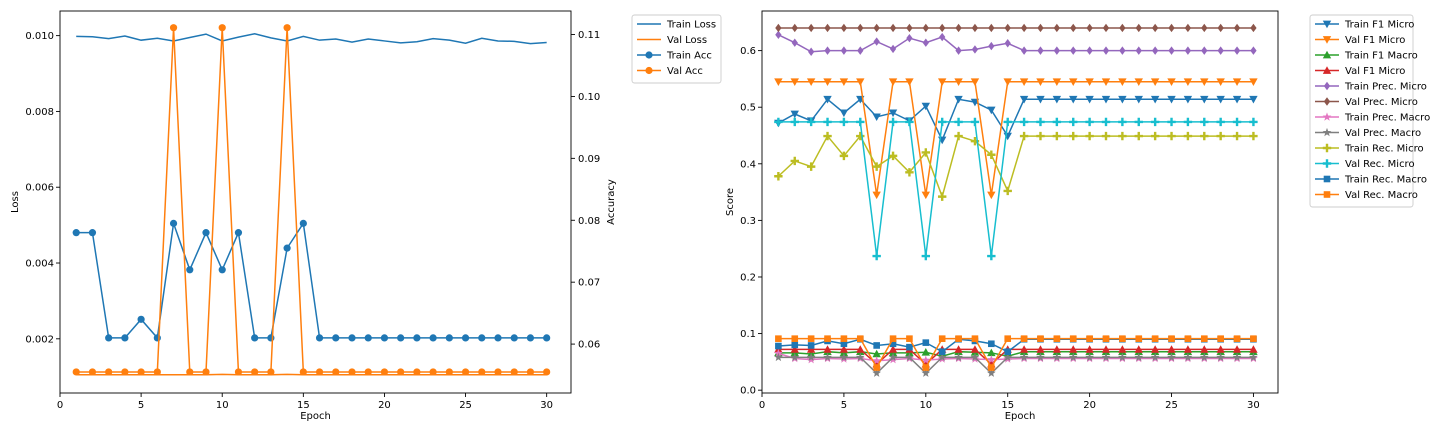 The height and width of the screenshot is (432, 1440). Describe the element at coordinates (1007, 405) in the screenshot. I see `x-tick-label: 15` at that location.